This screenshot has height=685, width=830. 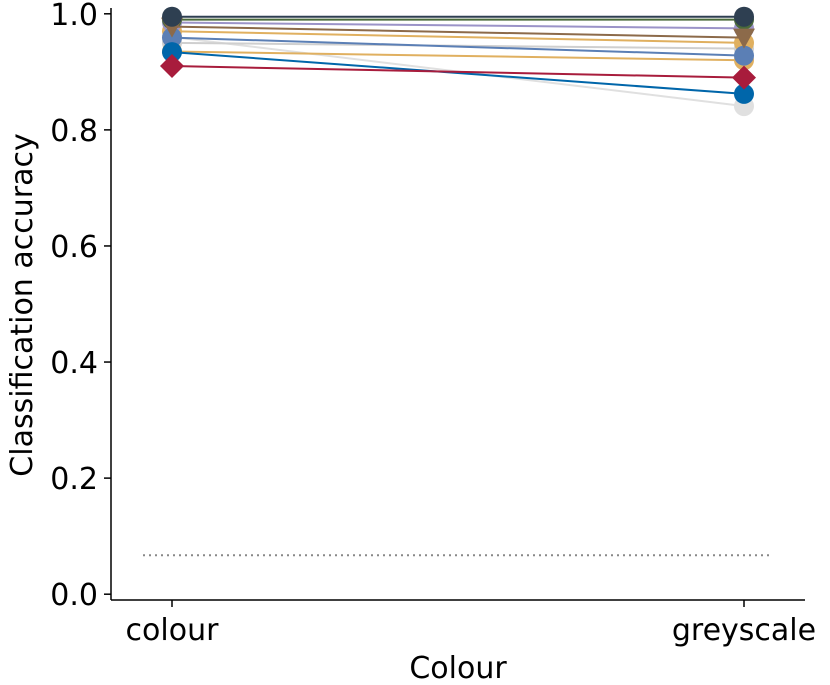 What do you see at coordinates (74, 16) in the screenshot?
I see `y-tick-label: 1.0` at bounding box center [74, 16].